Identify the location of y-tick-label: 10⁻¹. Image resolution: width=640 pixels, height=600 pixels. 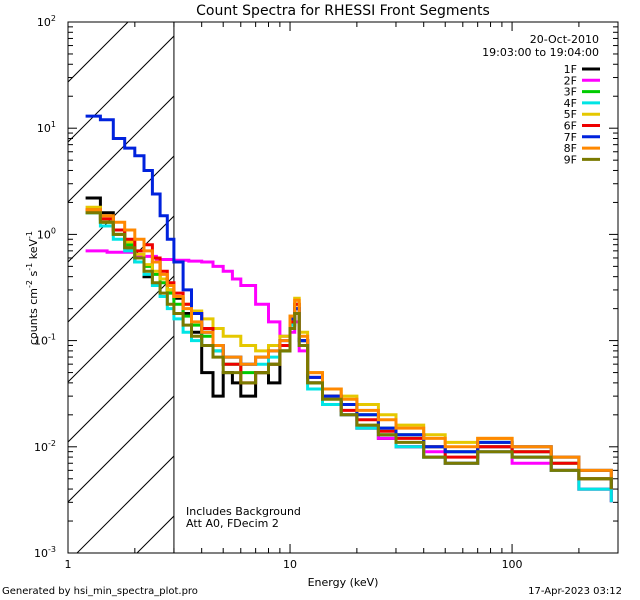
(45, 340).